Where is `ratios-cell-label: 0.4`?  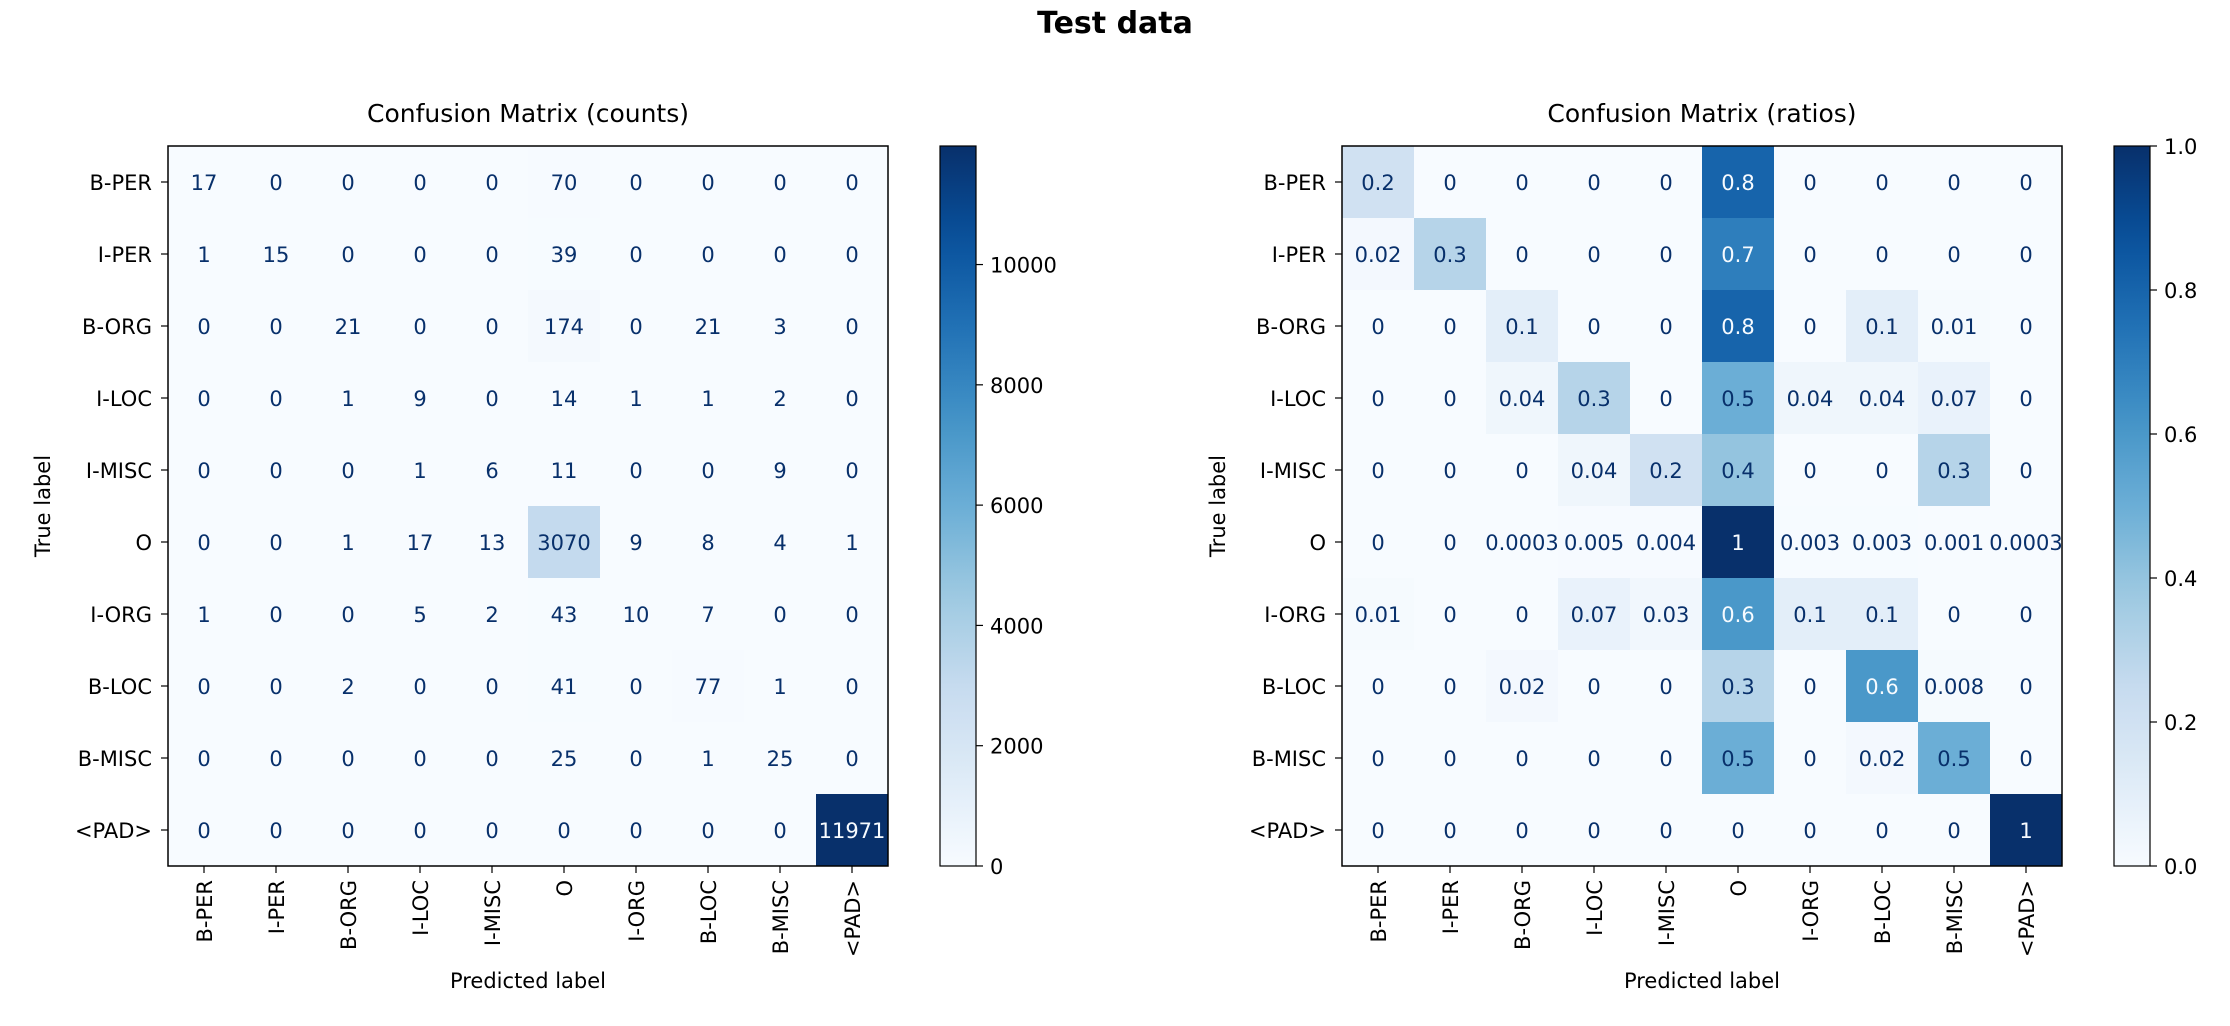 ratios-cell-label: 0.4 is located at coordinates (1737, 471).